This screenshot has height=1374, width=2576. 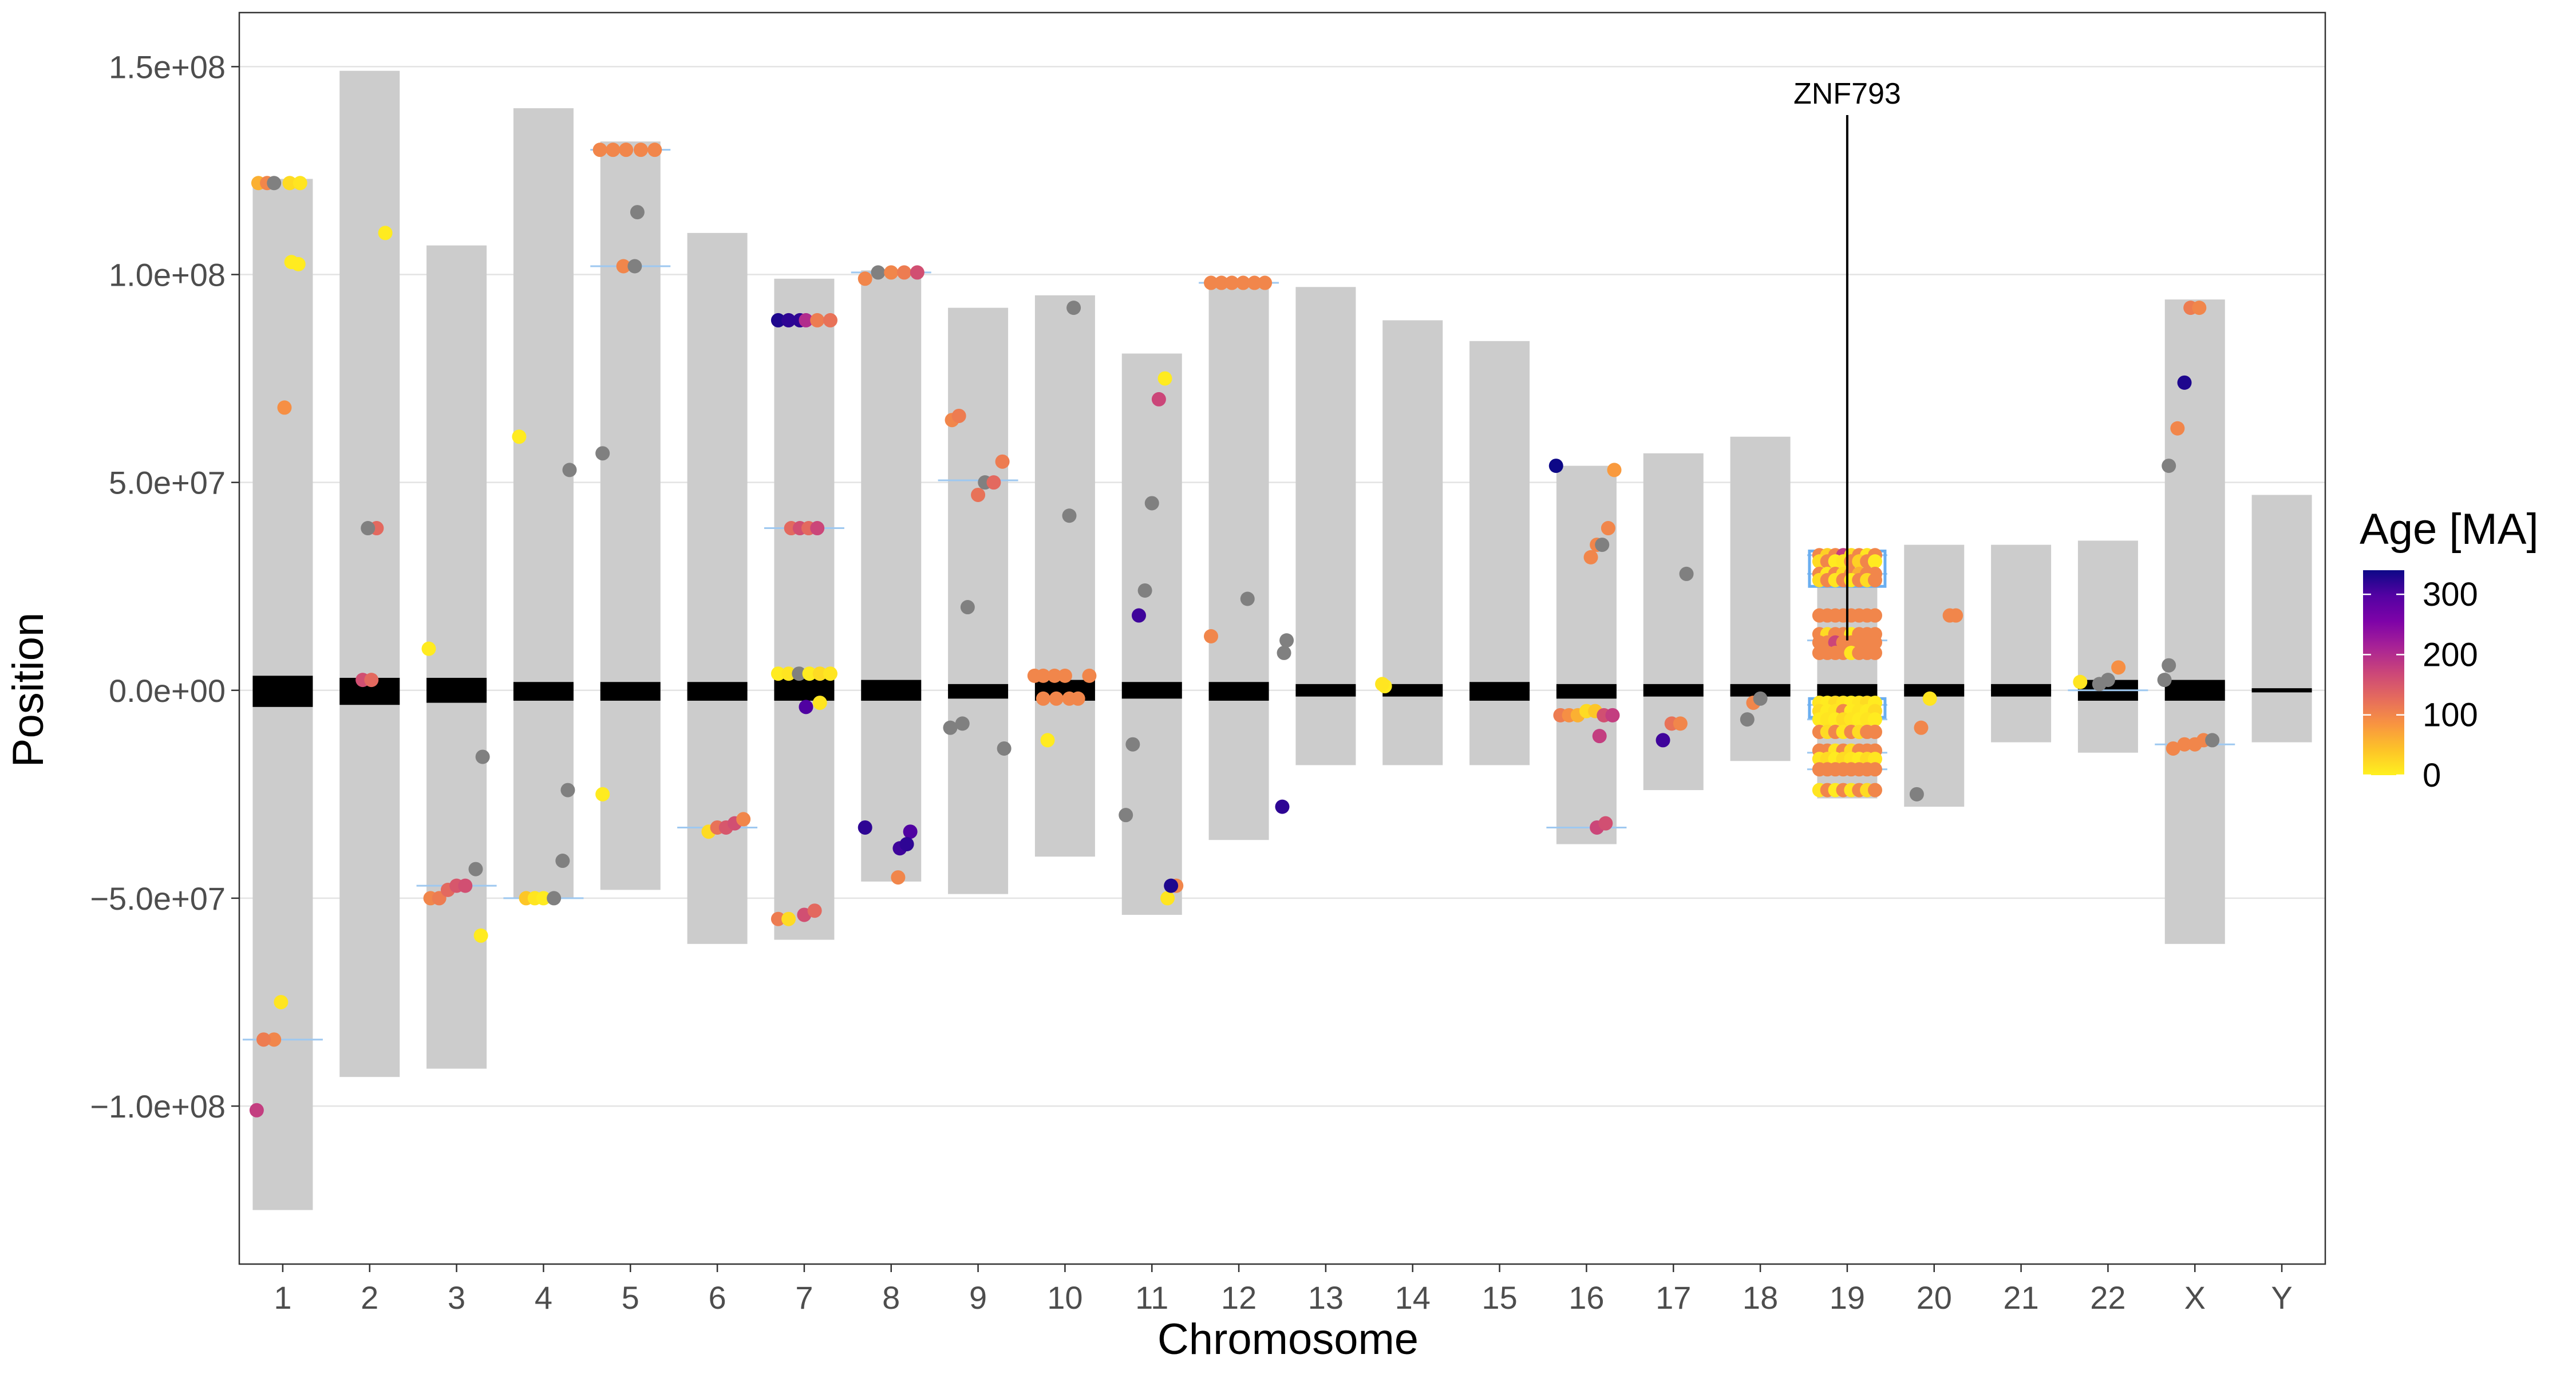 I want to click on x-tick-label: 3, so click(x=456, y=1298).